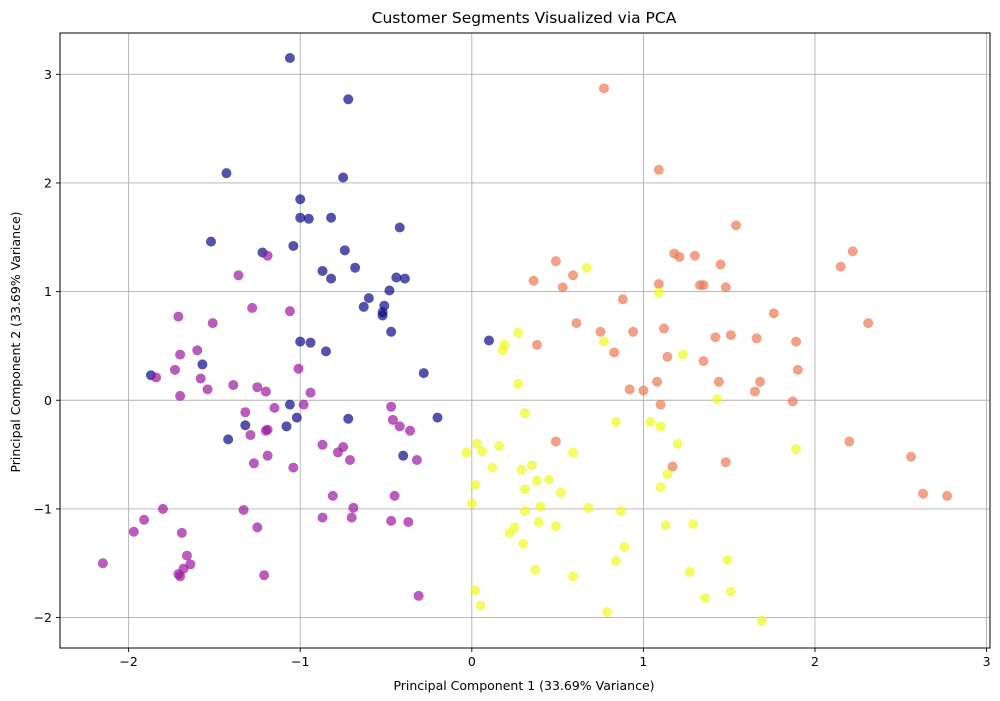 This screenshot has height=701, width=1000. I want to click on x-tick-label: 0, so click(472, 661).